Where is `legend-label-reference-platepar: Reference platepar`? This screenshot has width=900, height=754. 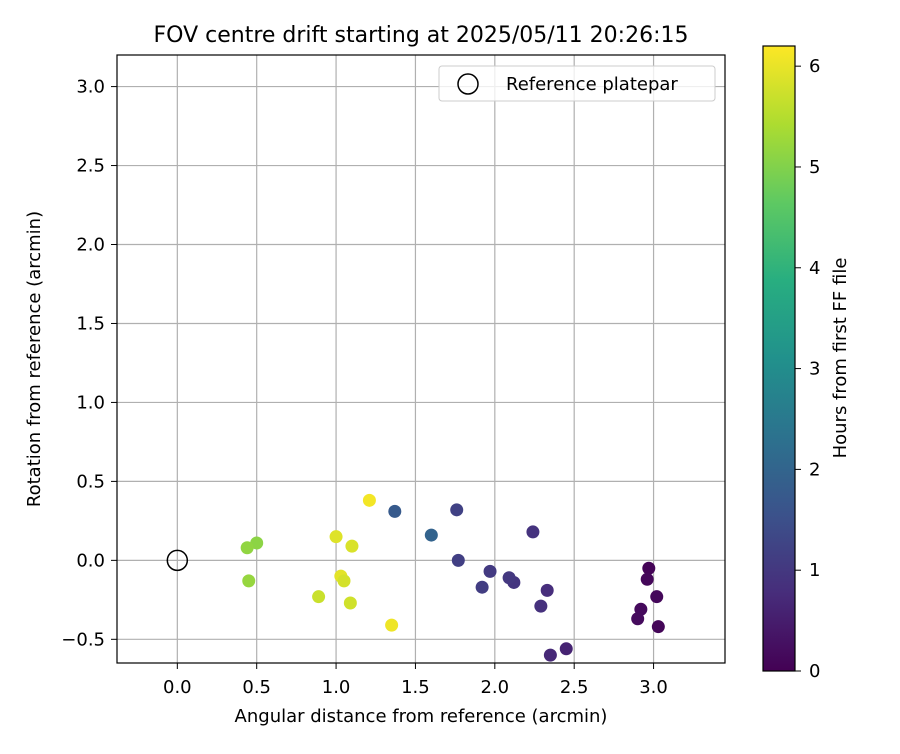 legend-label-reference-platepar: Reference platepar is located at coordinates (592, 84).